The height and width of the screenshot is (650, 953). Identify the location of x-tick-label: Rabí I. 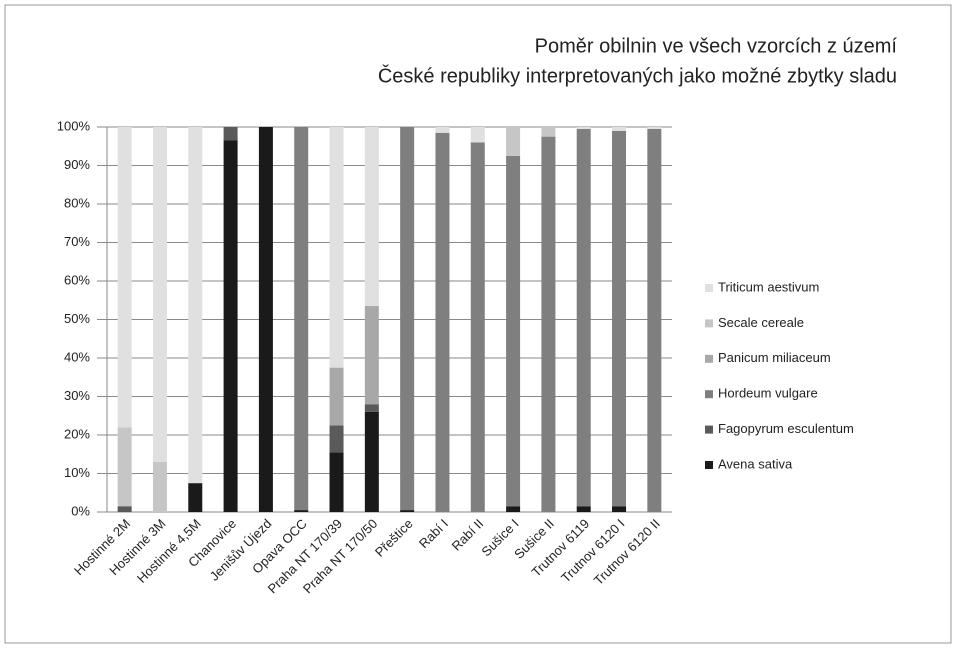
(433, 533).